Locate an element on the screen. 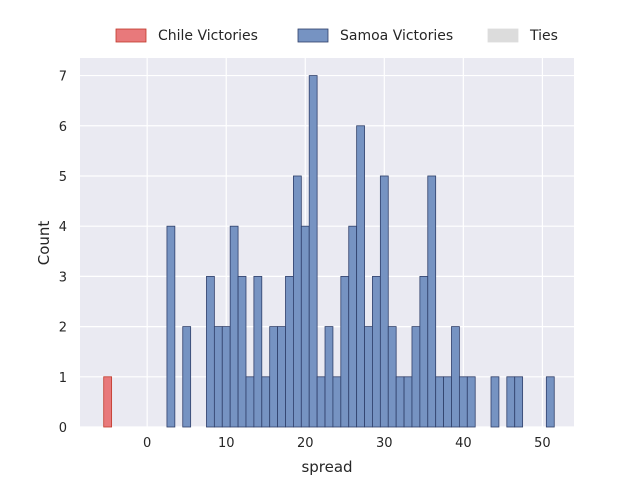 The height and width of the screenshot is (480, 640). y-tick-label: 7 is located at coordinates (63, 77).